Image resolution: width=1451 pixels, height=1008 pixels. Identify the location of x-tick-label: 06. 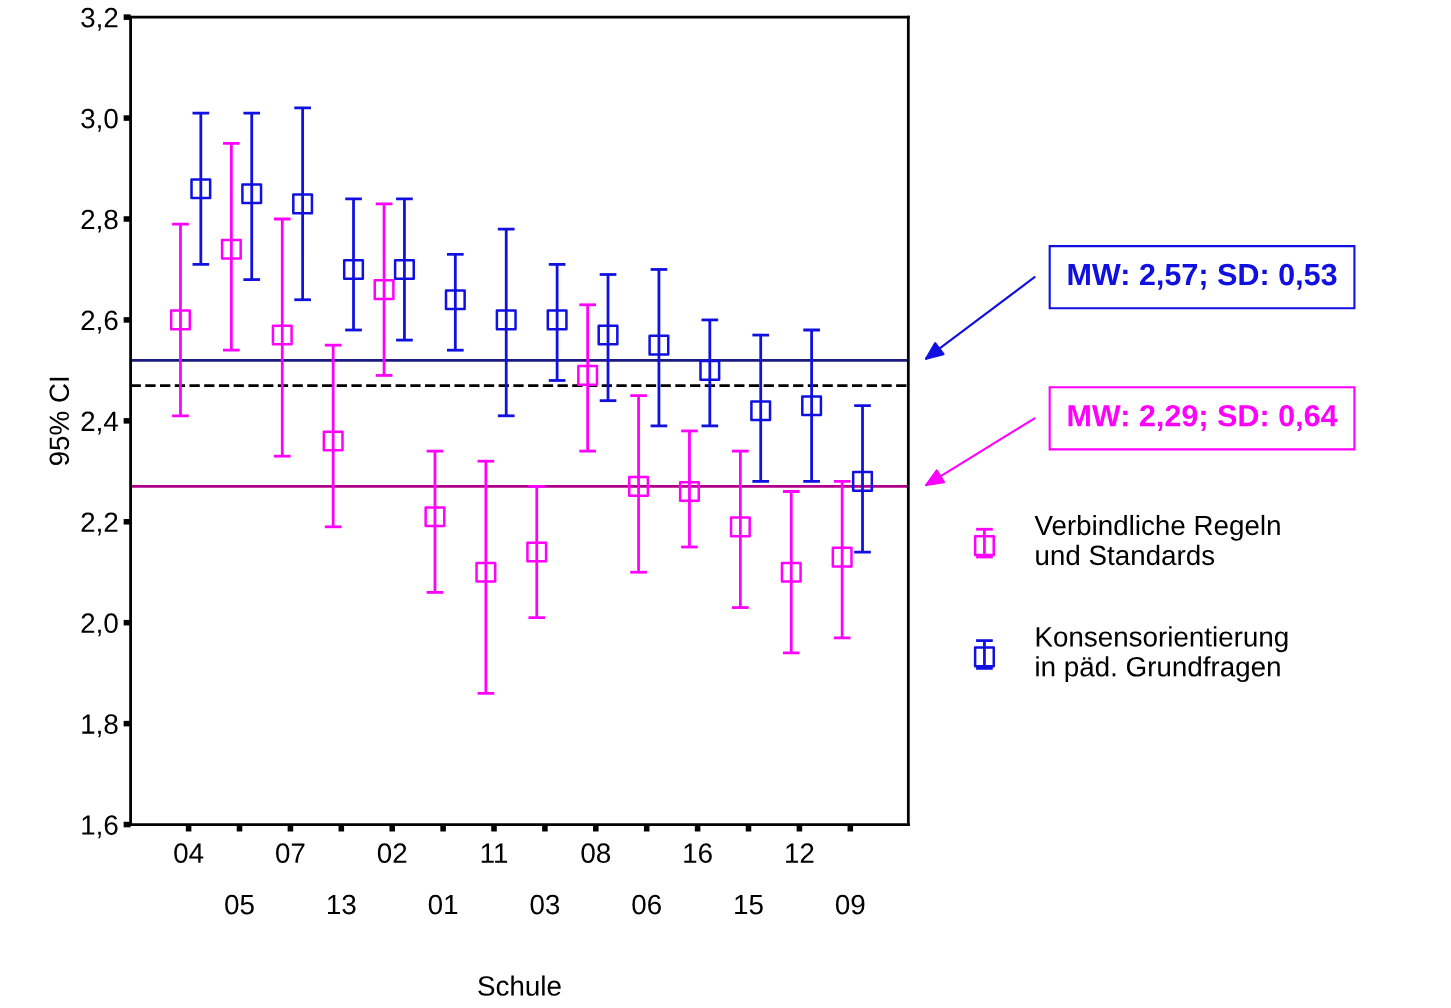
(646, 904).